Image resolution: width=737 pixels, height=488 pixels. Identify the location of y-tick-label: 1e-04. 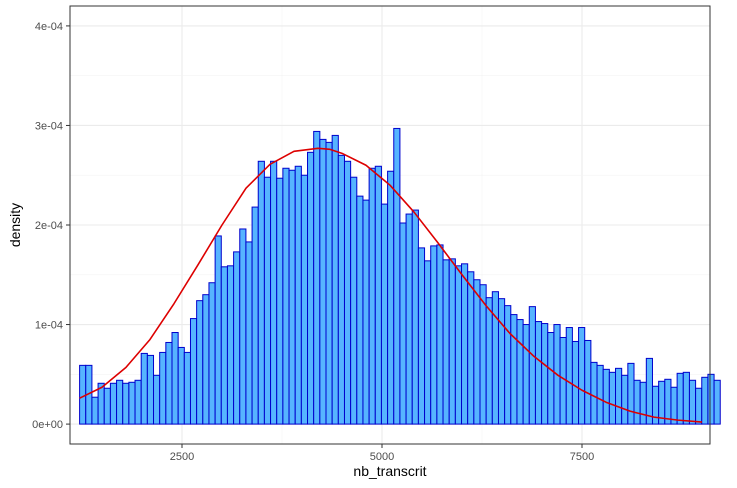
(49, 326).